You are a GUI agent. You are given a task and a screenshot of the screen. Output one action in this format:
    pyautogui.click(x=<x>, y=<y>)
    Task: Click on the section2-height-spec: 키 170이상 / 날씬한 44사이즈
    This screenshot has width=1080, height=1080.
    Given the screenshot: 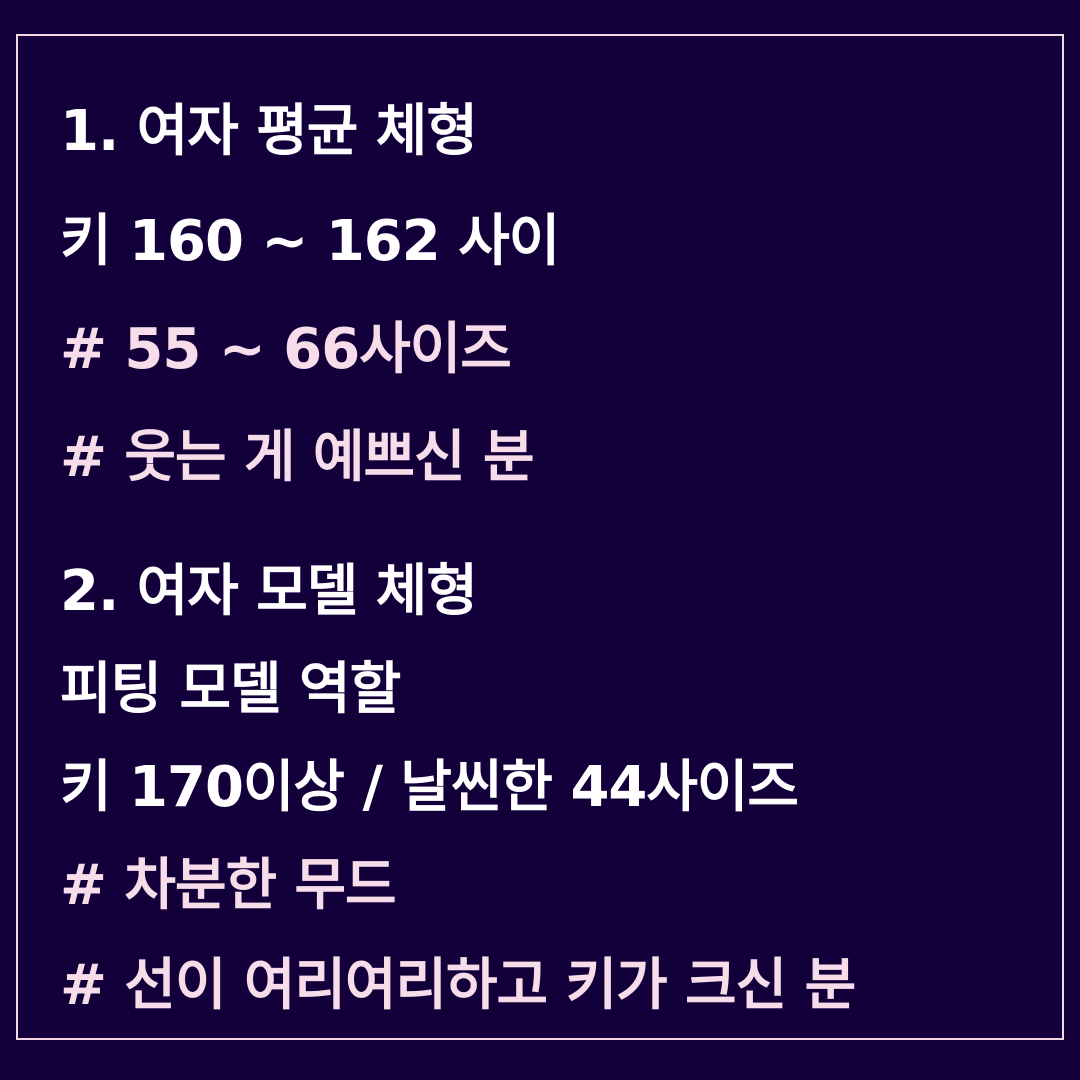 What is the action you would take?
    pyautogui.click(x=429, y=787)
    